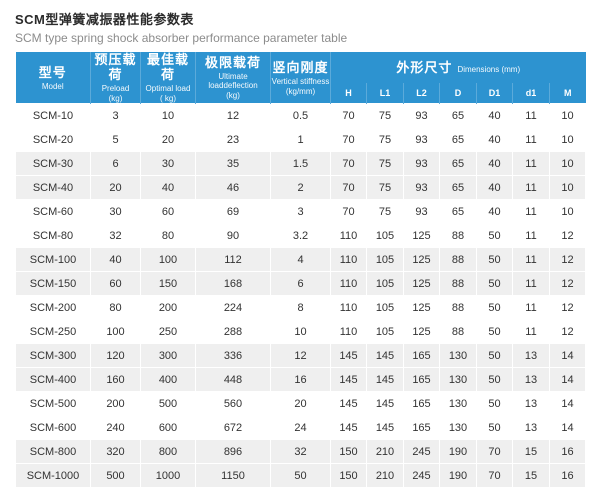  I want to click on col-header-preload-cn: 预压载荷, so click(115, 67).